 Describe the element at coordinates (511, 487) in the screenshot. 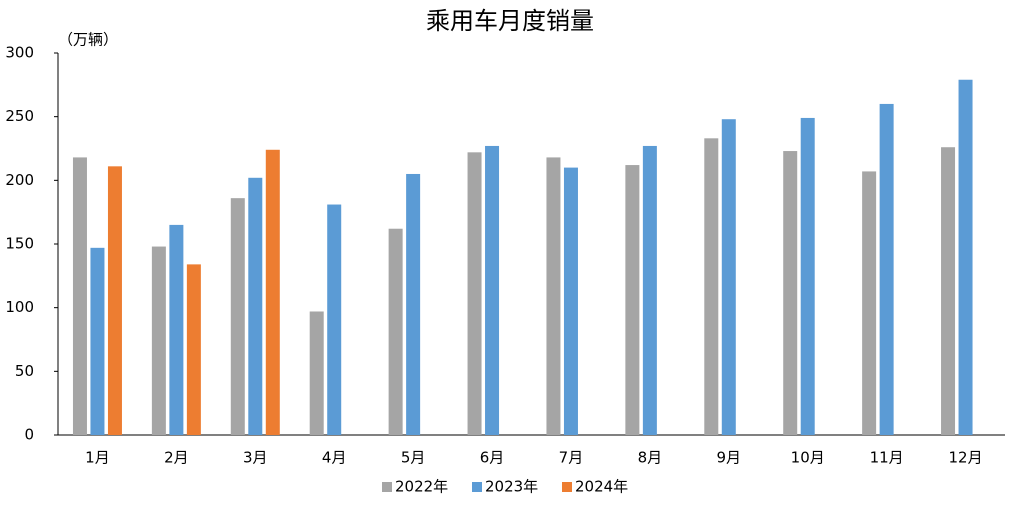

I see `legend-label: 2023年` at that location.